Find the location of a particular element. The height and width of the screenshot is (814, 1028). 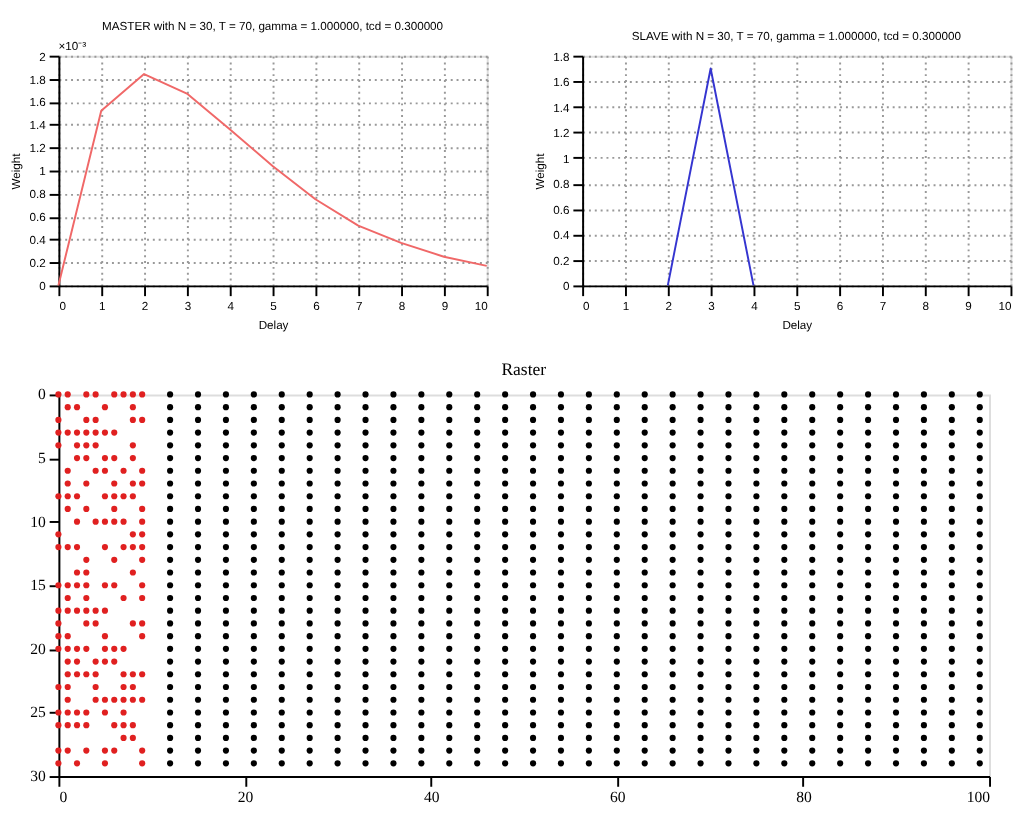

y-tick-label: 15 is located at coordinates (38, 585).